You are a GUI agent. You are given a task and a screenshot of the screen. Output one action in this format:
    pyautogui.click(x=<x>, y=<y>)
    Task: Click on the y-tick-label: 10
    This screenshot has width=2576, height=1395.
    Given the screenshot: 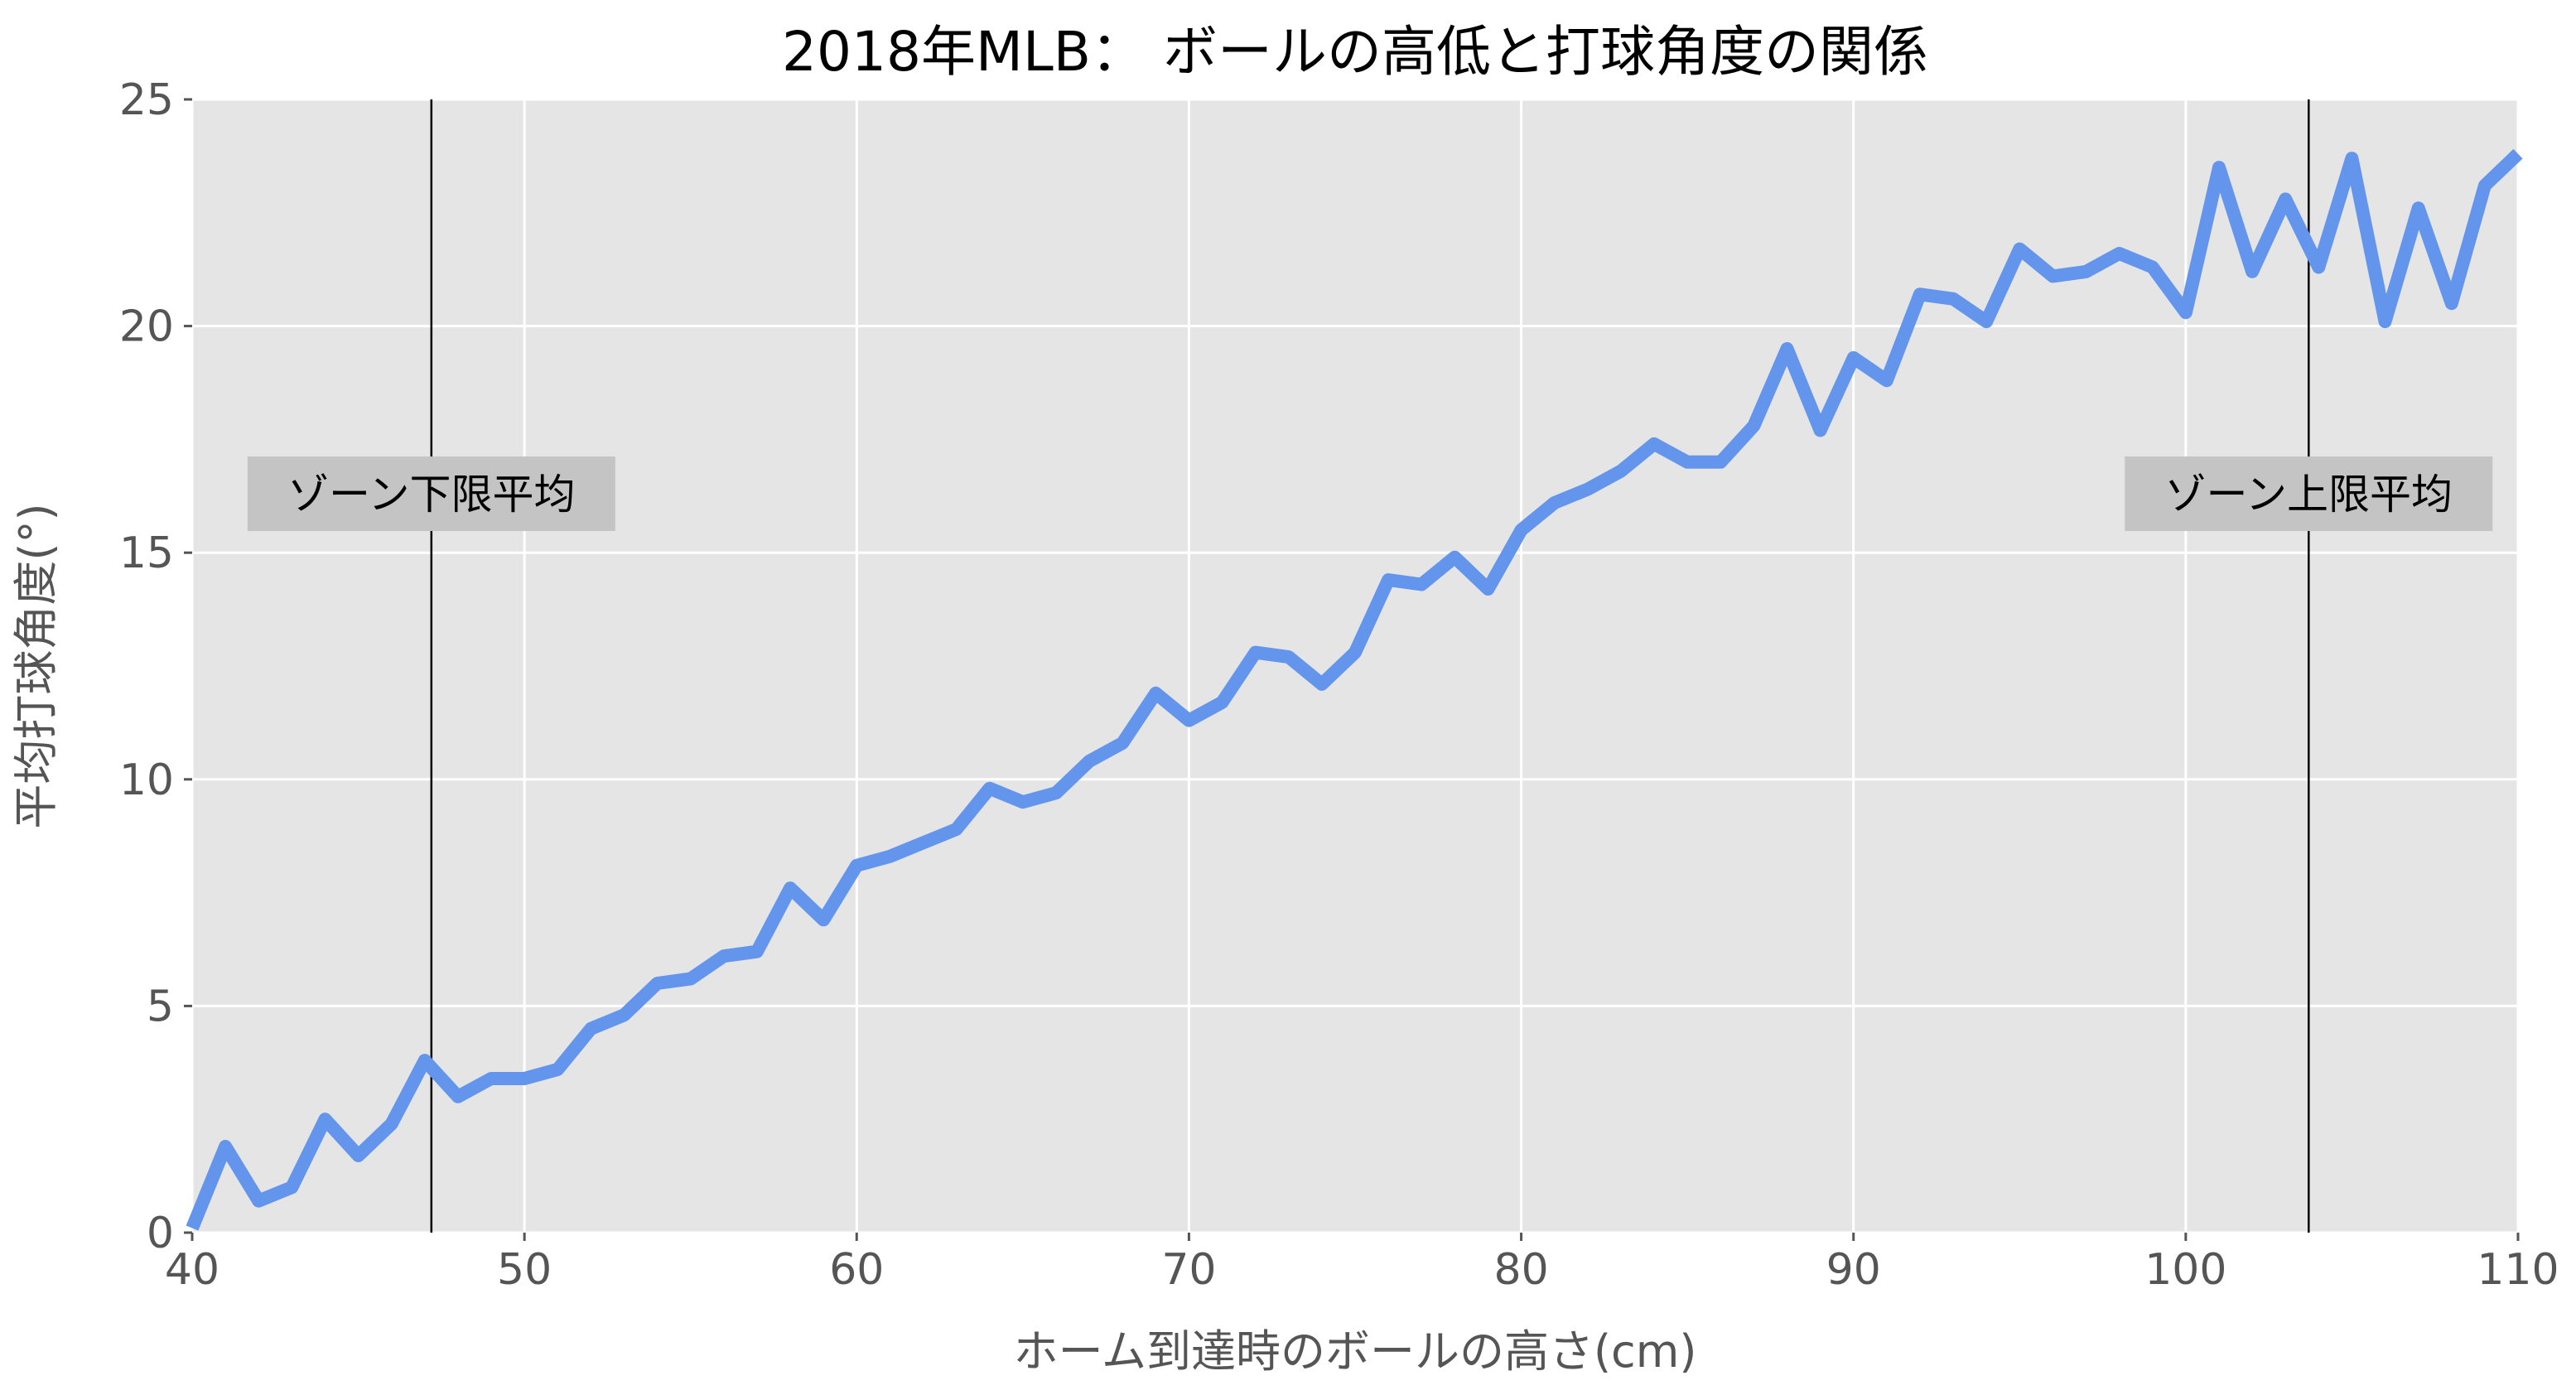 What is the action you would take?
    pyautogui.click(x=146, y=780)
    